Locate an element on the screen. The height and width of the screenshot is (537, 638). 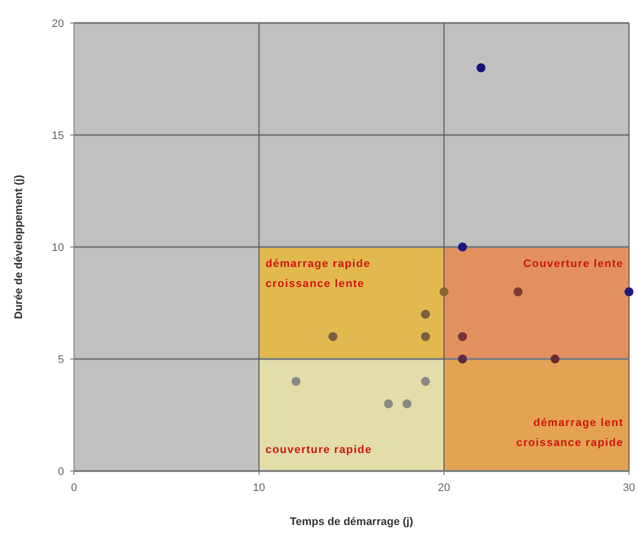
y-tick-label: 20 is located at coordinates (58, 24).